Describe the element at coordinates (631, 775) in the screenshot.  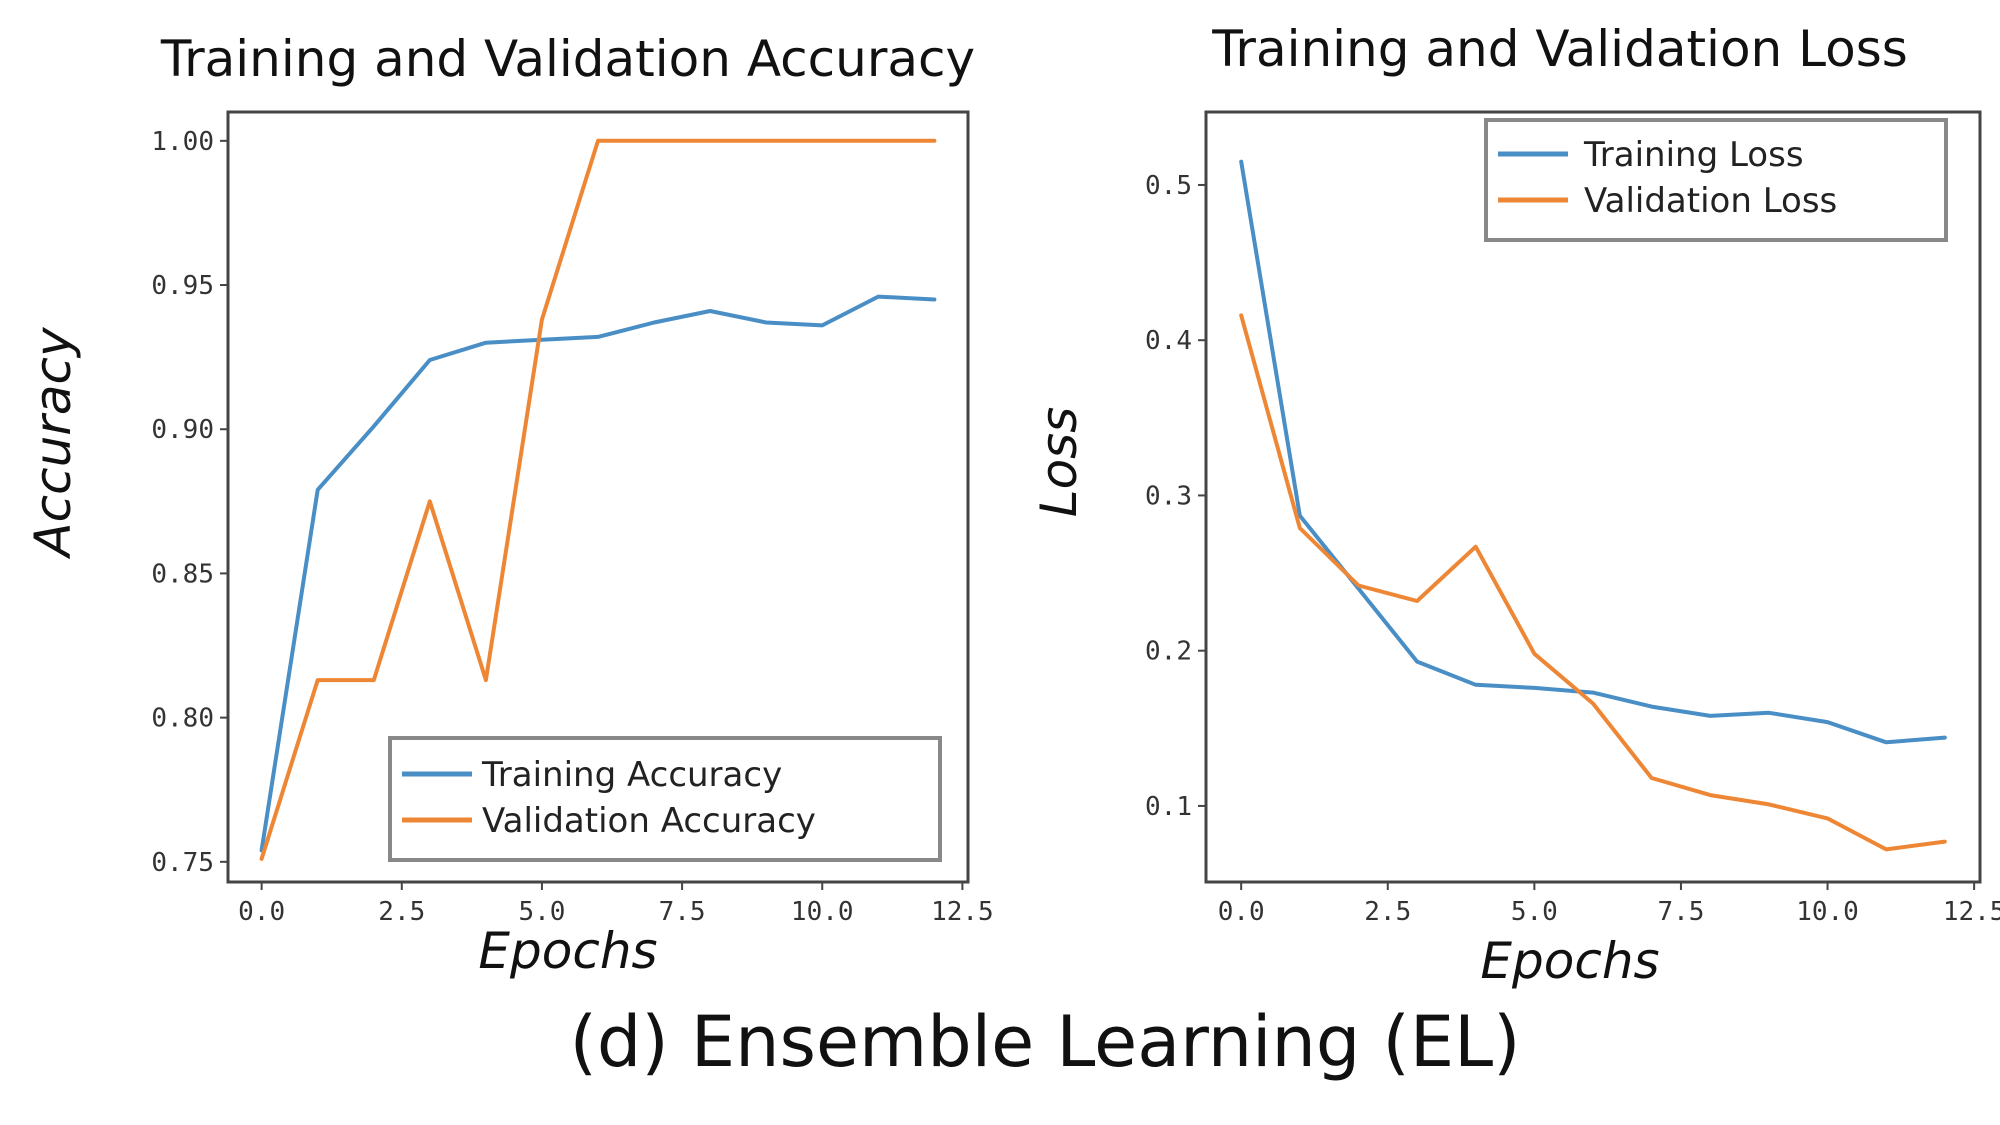
I see `accuracy-legend-training-label: Training Accuracy` at that location.